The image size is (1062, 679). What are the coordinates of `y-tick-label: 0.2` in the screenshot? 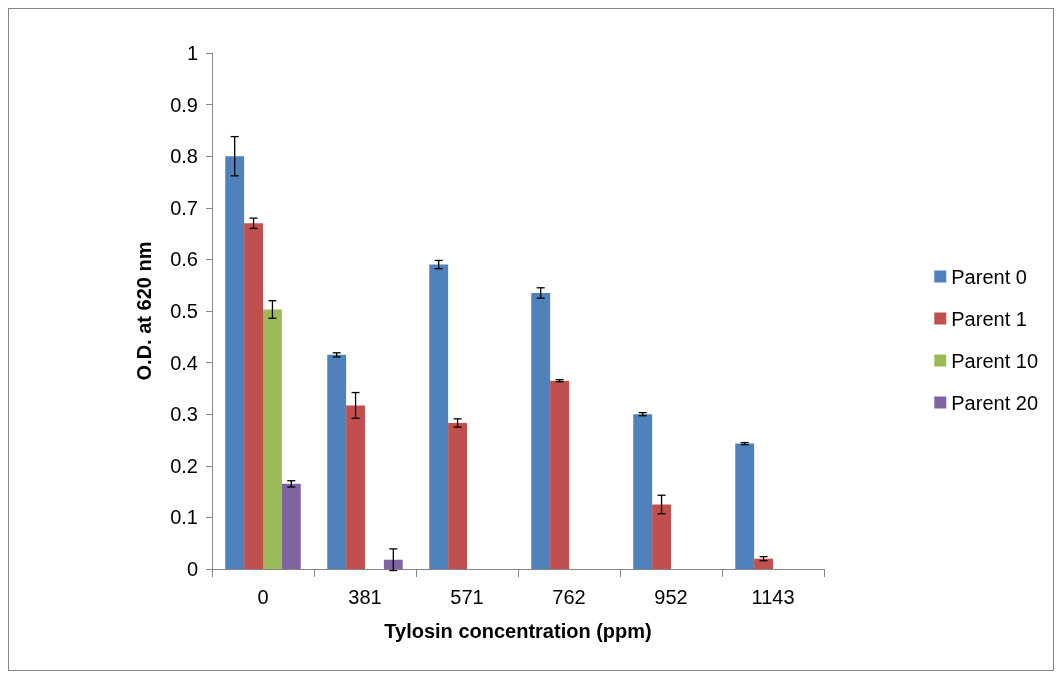 It's located at (184, 465).